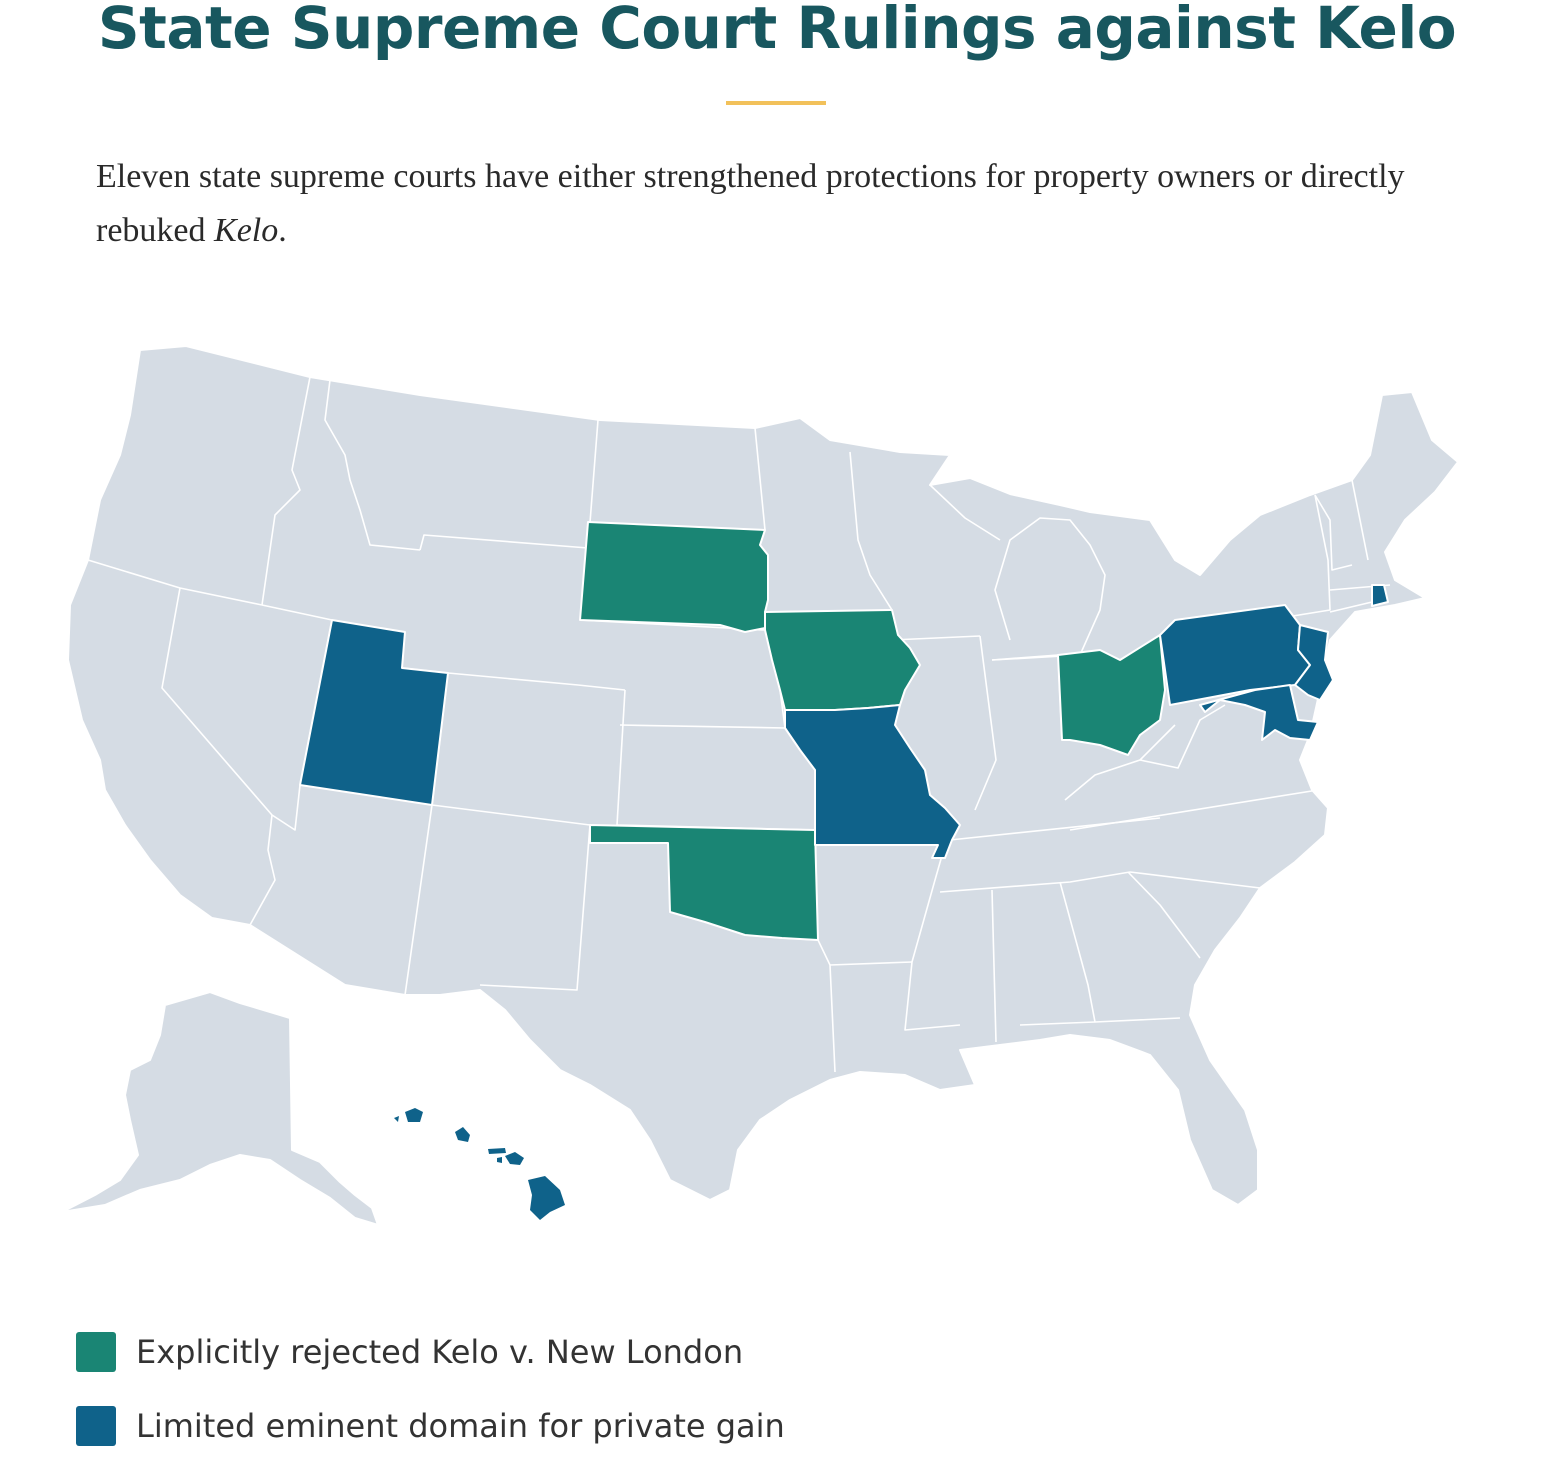 This screenshot has width=1554, height=1466. I want to click on border-ms-al, so click(994, 966).